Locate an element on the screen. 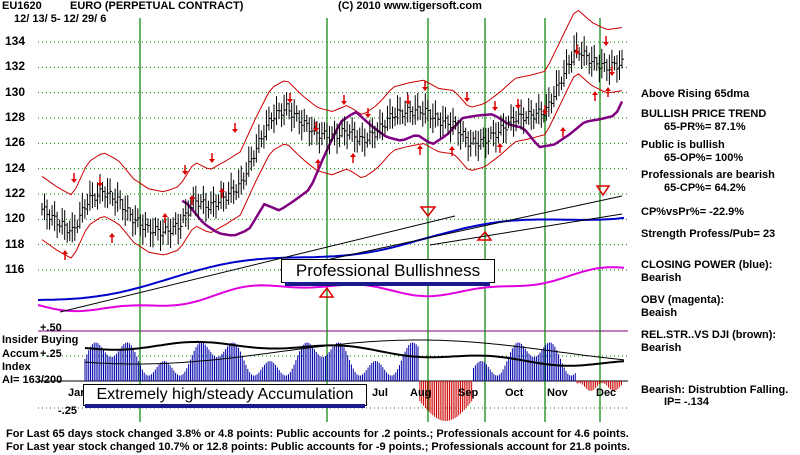 This screenshot has width=800, height=455. side-line-11: Bearish is located at coordinates (661, 278).